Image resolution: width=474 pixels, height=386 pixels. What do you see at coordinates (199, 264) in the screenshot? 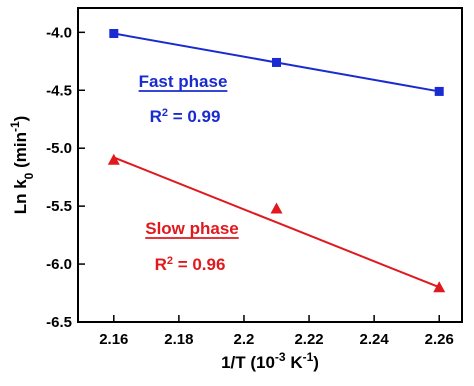
I see `r-squared-value: = 0.96` at bounding box center [199, 264].